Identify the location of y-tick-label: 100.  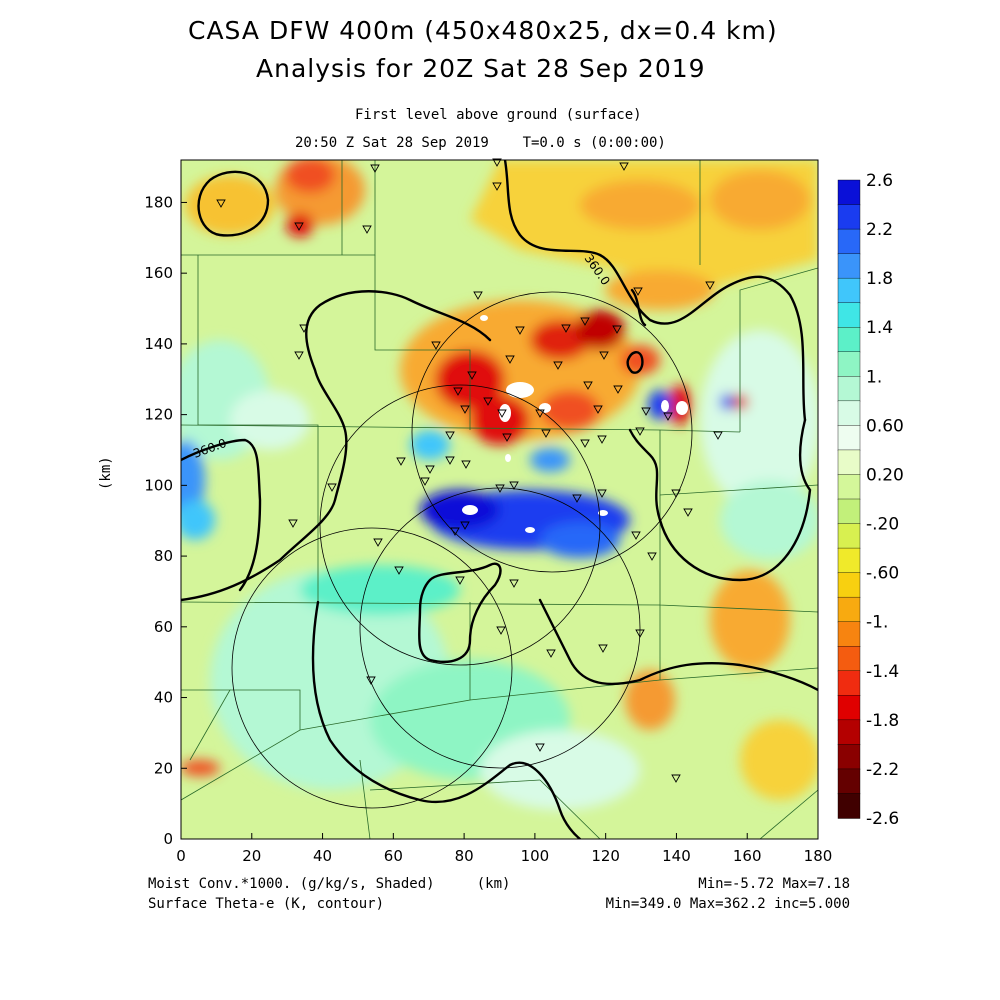
(158, 485).